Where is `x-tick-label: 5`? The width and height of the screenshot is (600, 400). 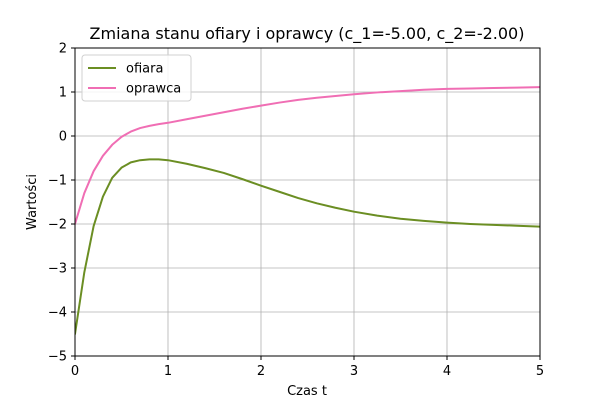
x-tick-label: 5 is located at coordinates (540, 371).